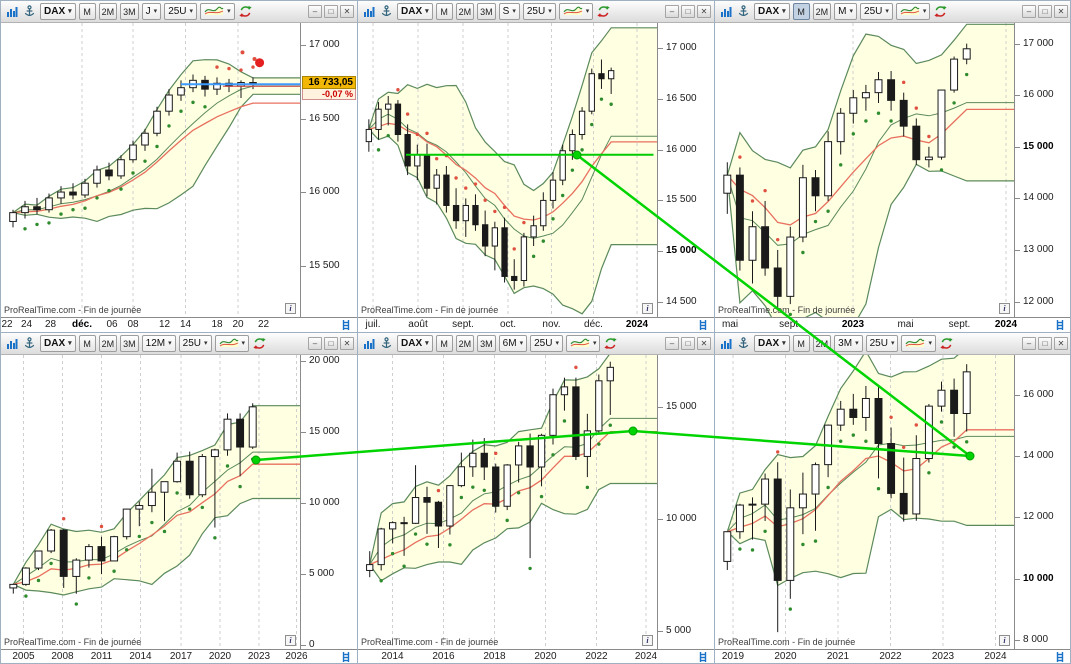 The height and width of the screenshot is (664, 1071). Describe the element at coordinates (328, 502) in the screenshot. I see `price-axis: 20 000 15 000 10 000 5 000 0` at that location.